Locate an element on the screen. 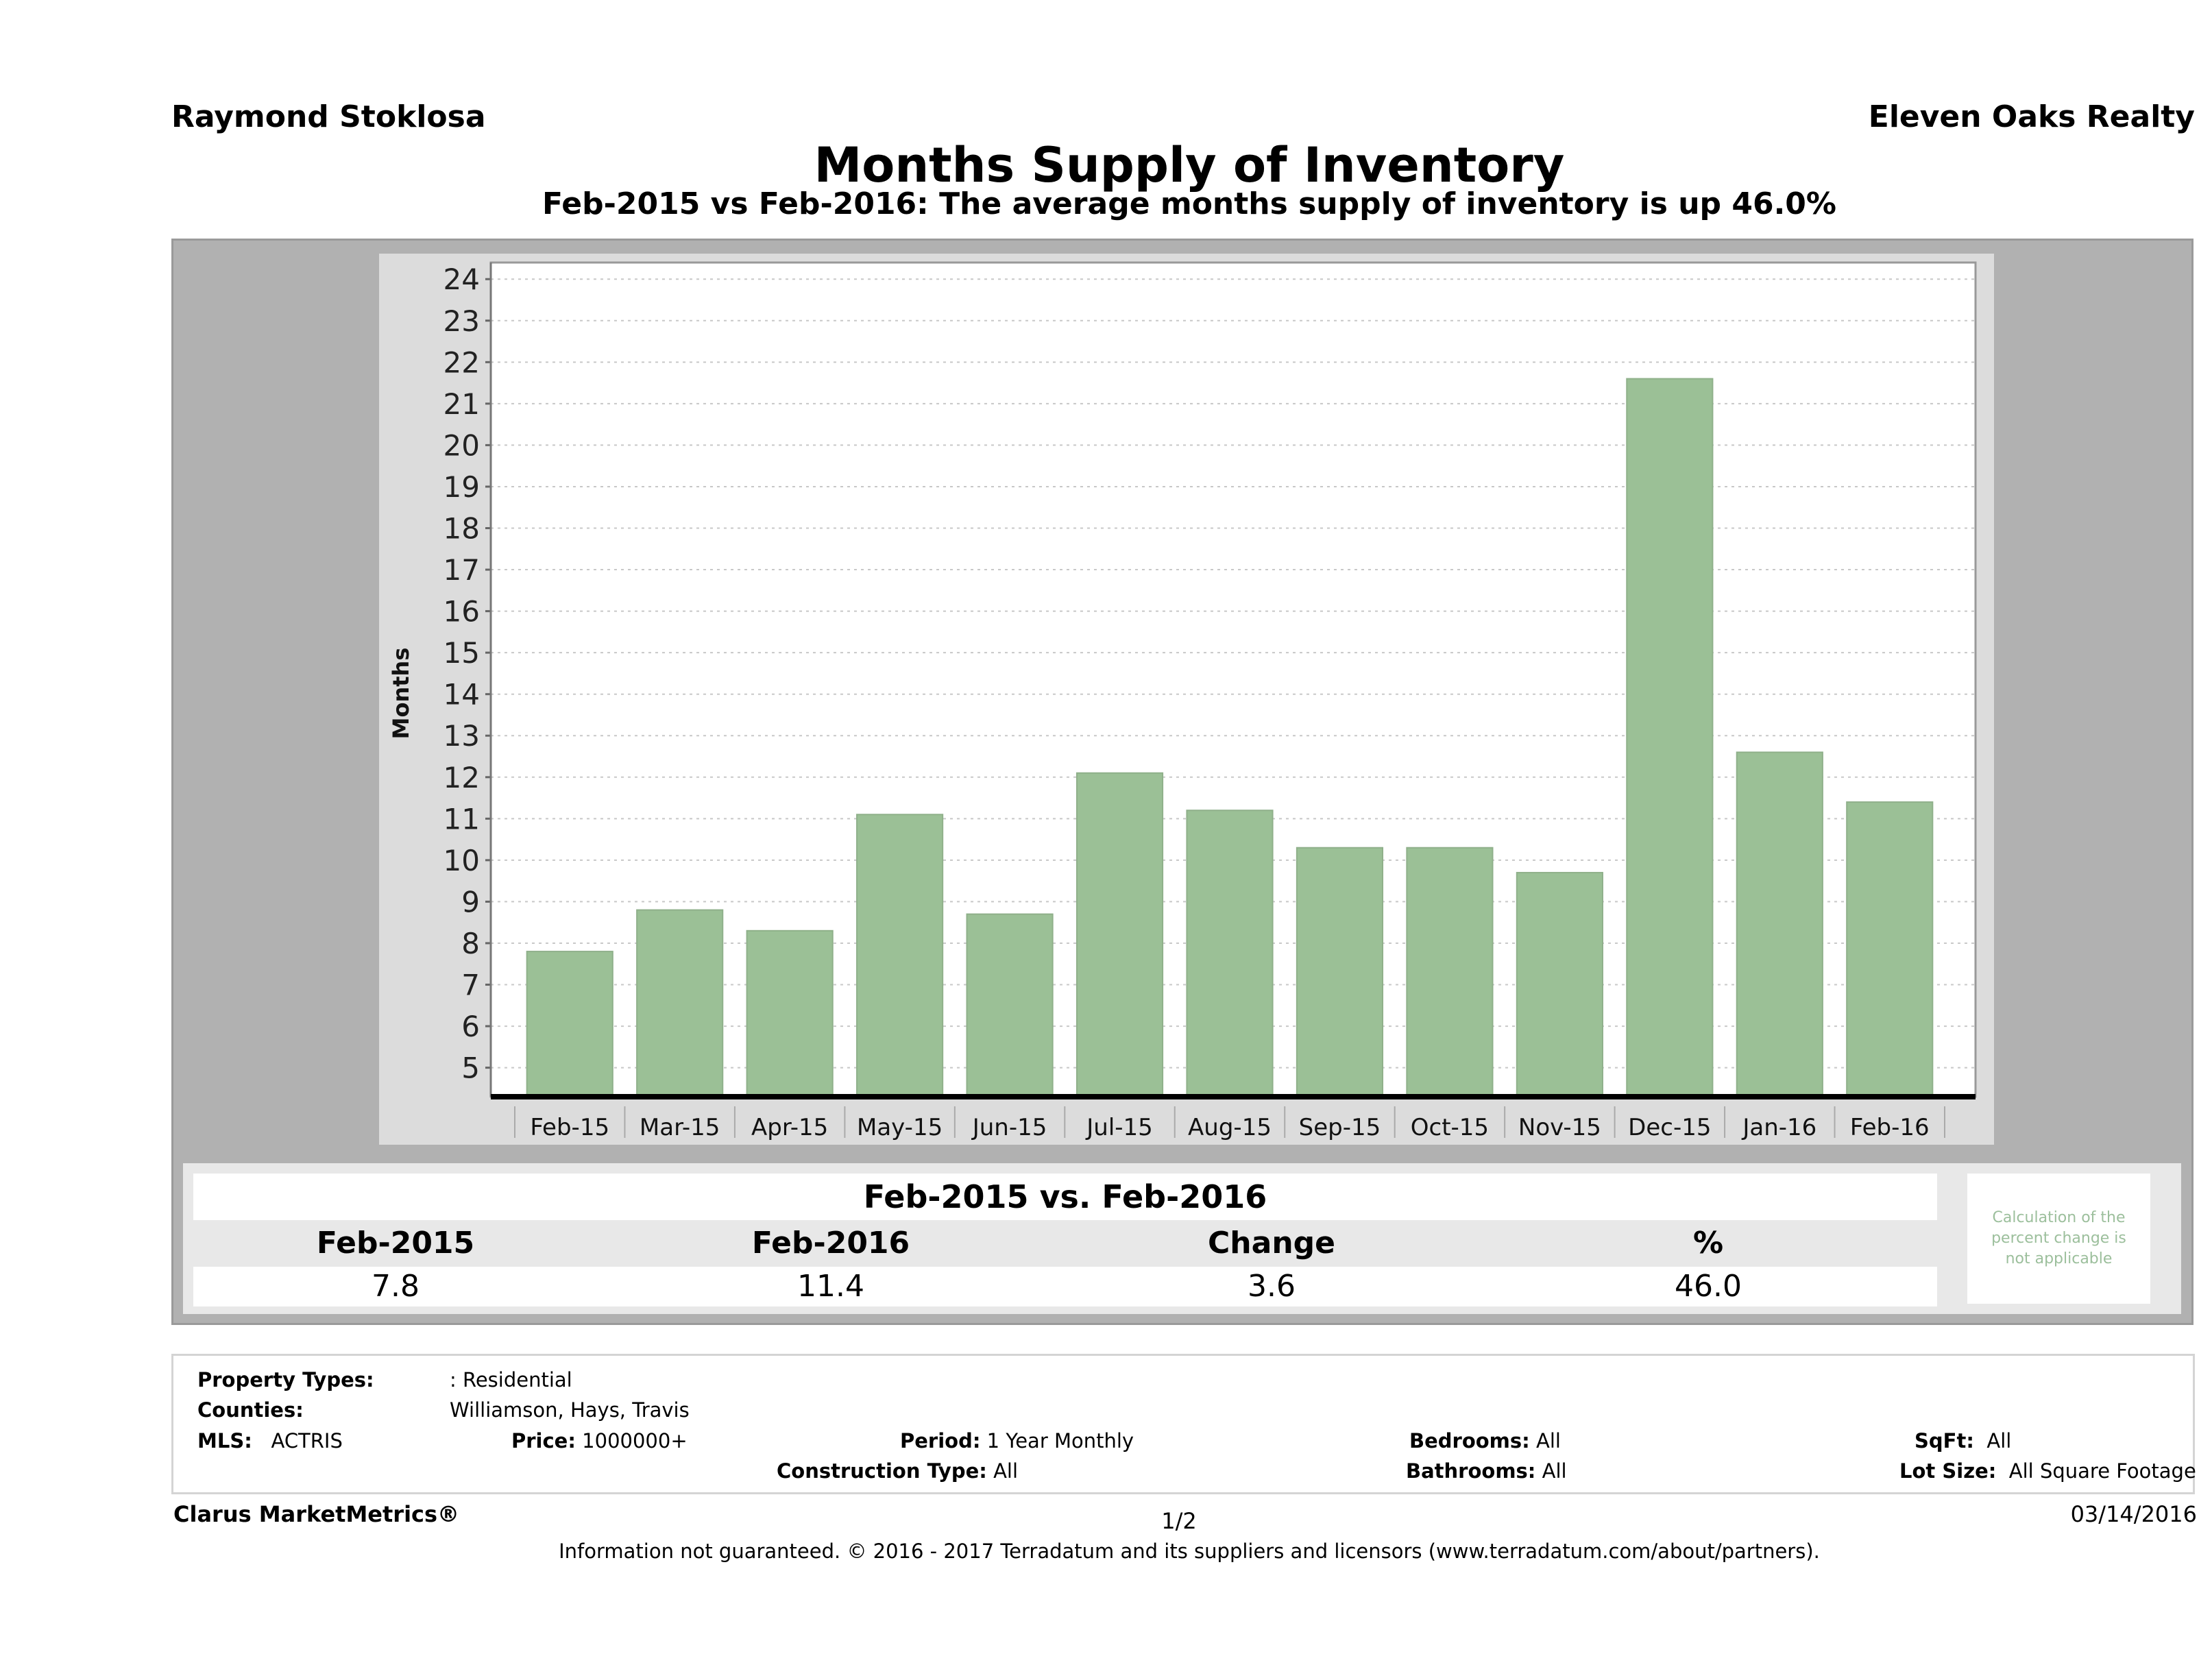  label: Property Types: is located at coordinates (285, 1379).